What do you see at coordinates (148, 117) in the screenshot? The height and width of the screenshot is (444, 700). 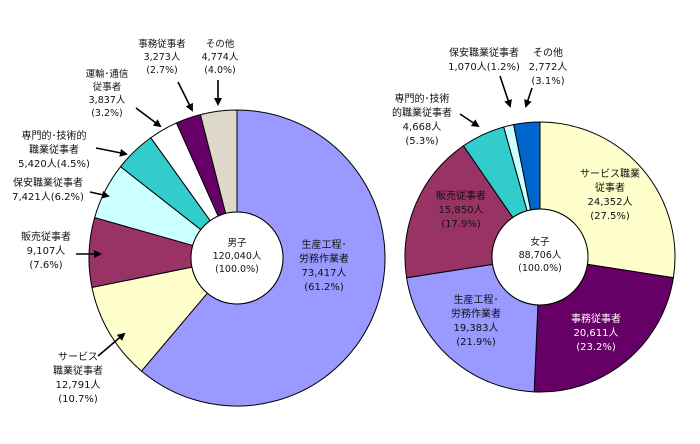 I see `male-arrow-transport` at bounding box center [148, 117].